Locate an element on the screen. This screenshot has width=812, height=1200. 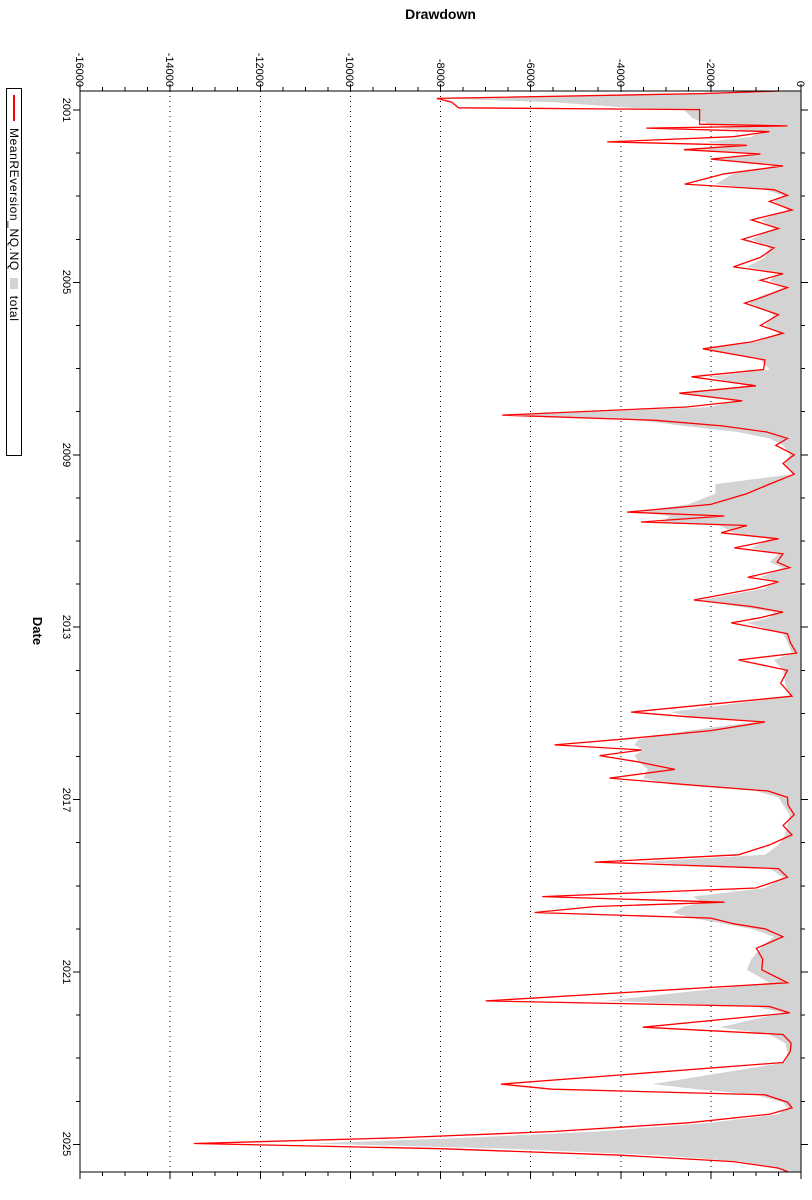
value-tick-label: -12000 is located at coordinates (259, 69).